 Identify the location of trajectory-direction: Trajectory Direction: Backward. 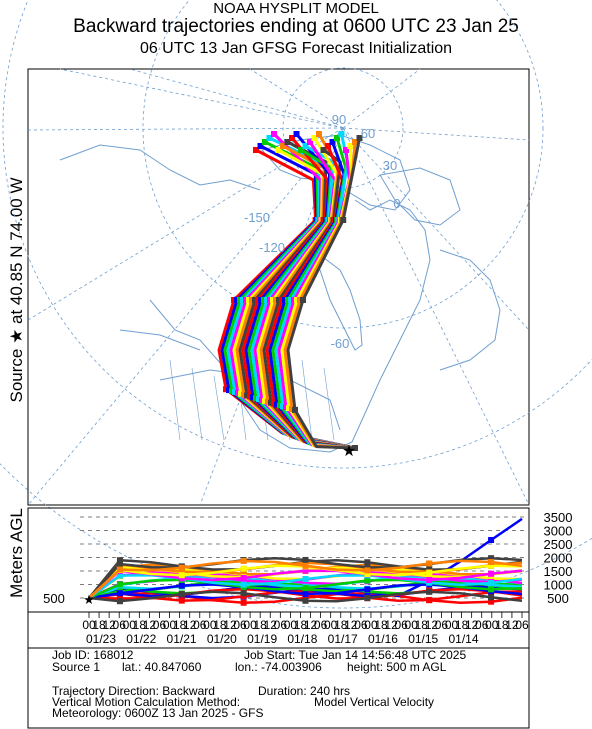
(133, 691).